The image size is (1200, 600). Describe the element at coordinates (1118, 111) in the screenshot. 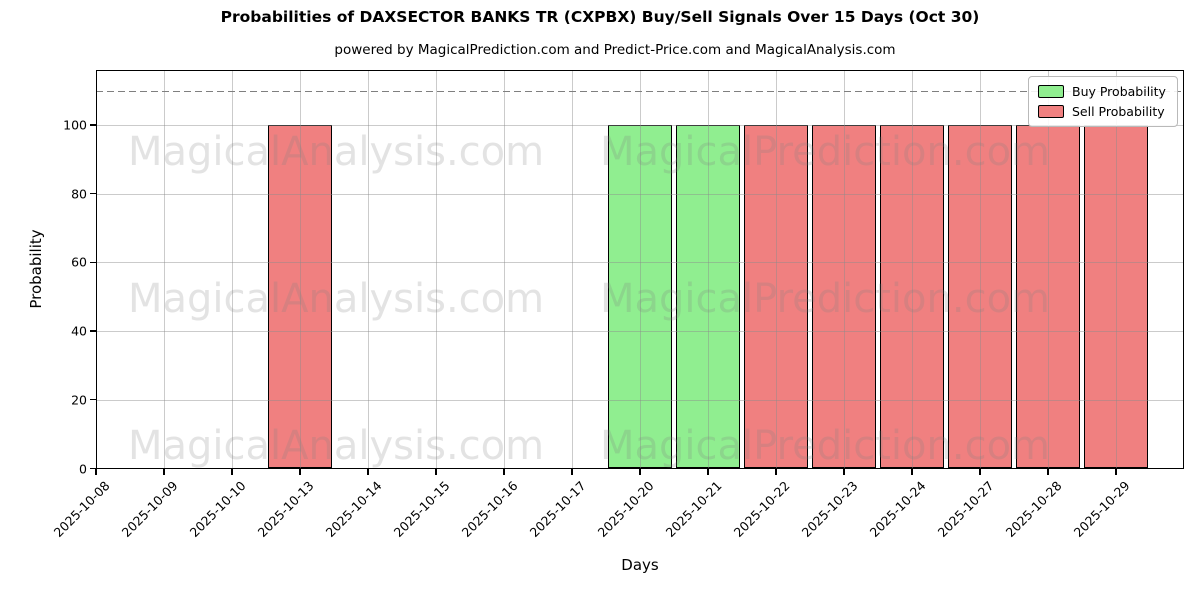

I see `legend-label: Sell Probability` at that location.